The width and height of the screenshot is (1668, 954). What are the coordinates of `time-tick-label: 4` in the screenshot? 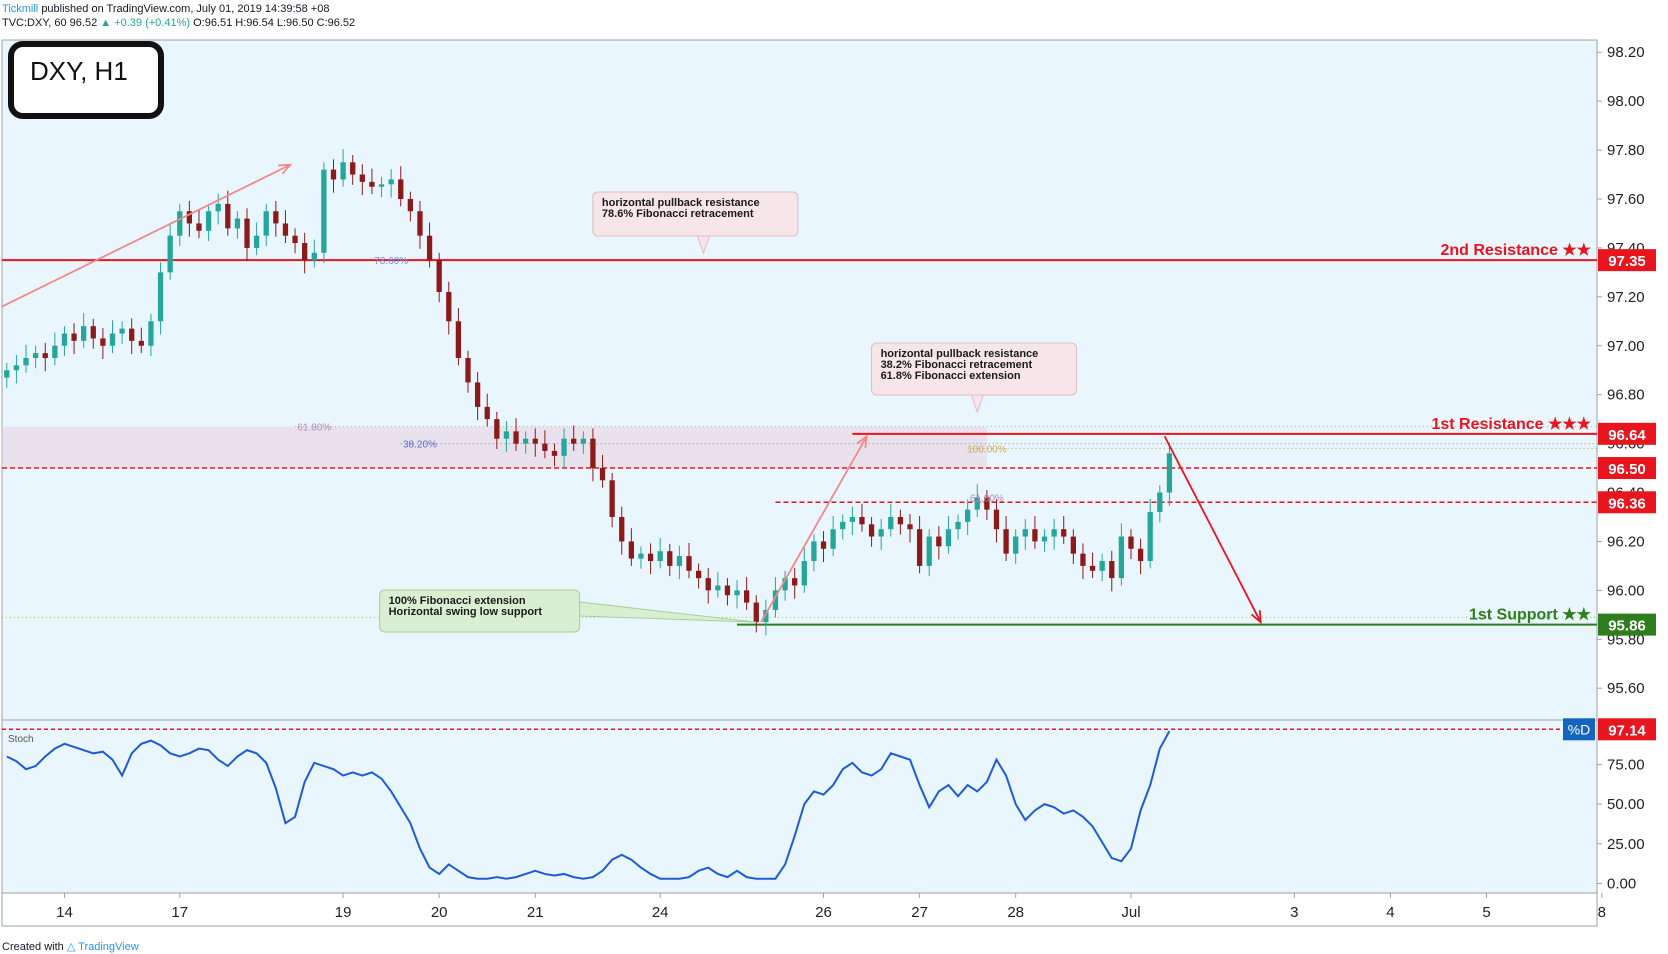 It's located at (1390, 912).